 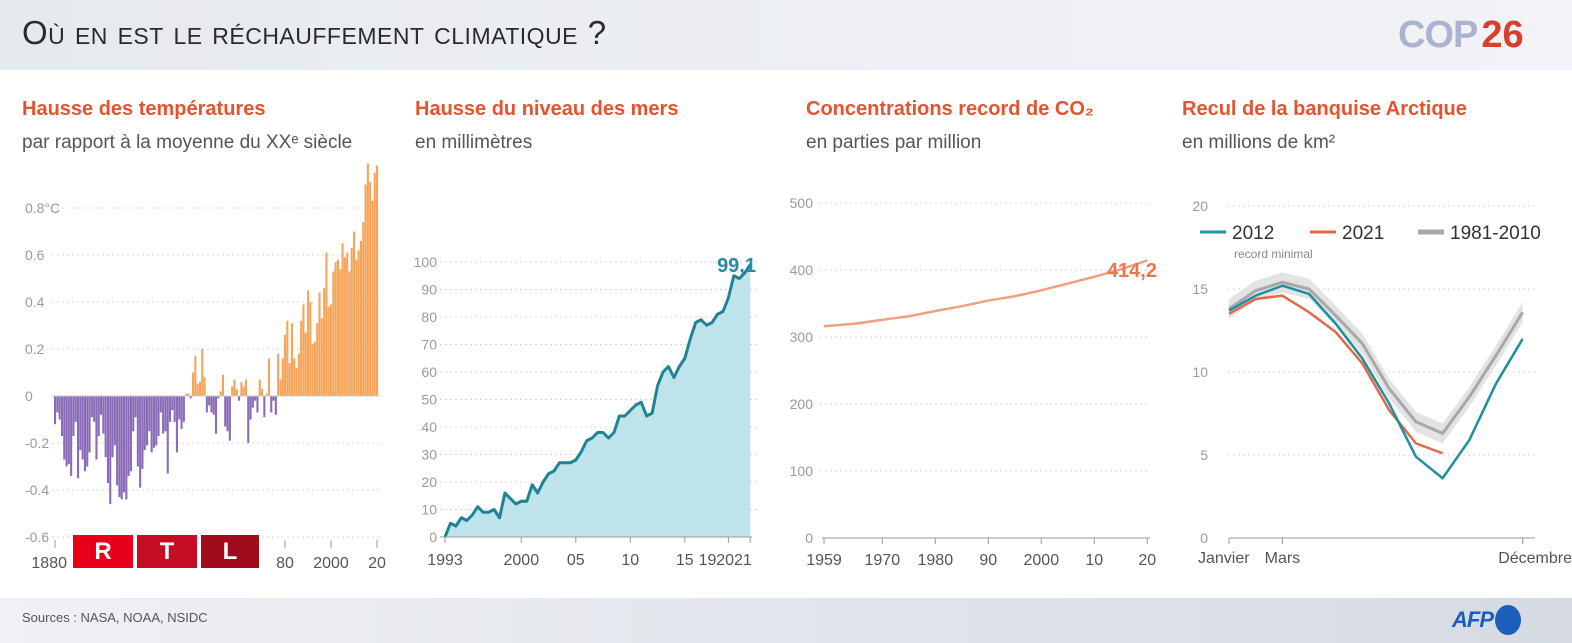 What do you see at coordinates (49, 563) in the screenshot?
I see `temp-x-tick-label: 1880` at bounding box center [49, 563].